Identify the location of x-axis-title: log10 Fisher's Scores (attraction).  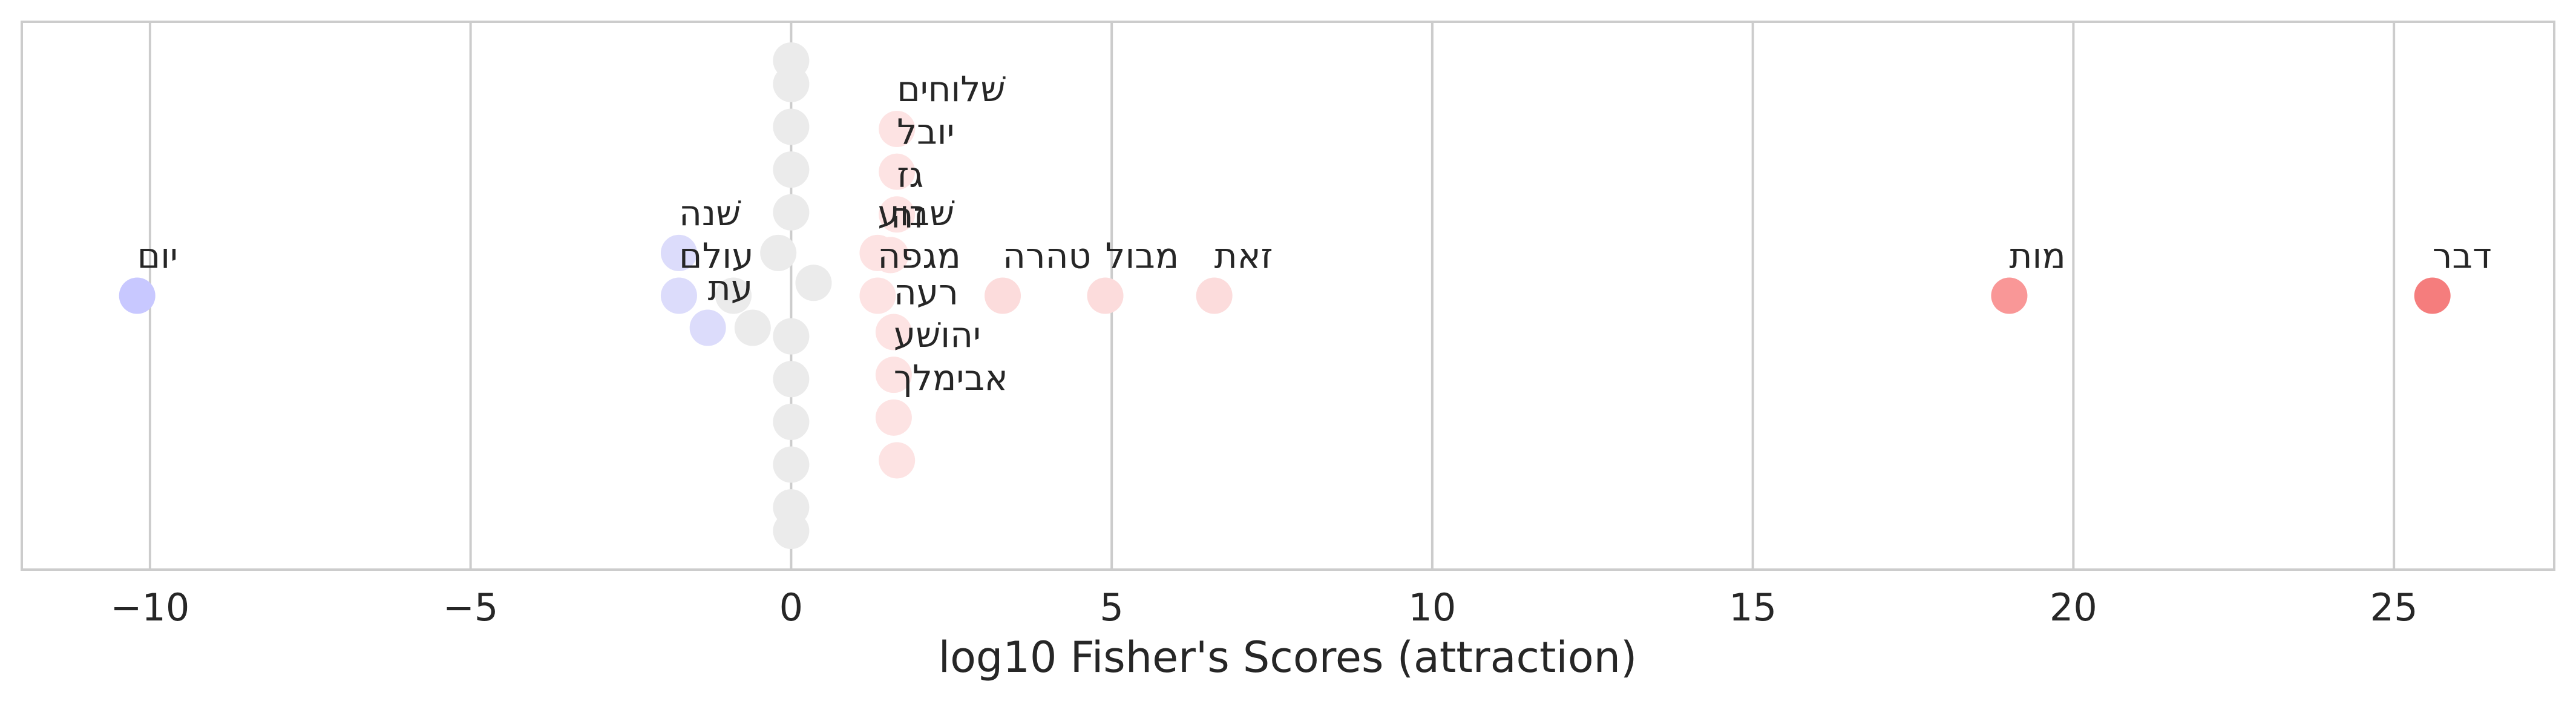
(1288, 657).